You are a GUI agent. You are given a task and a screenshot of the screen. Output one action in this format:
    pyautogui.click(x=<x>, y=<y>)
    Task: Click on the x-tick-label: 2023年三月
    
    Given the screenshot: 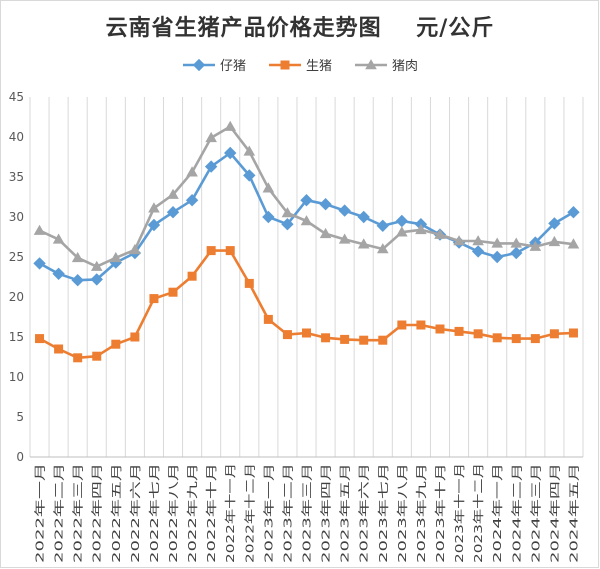 What is the action you would take?
    pyautogui.click(x=307, y=513)
    